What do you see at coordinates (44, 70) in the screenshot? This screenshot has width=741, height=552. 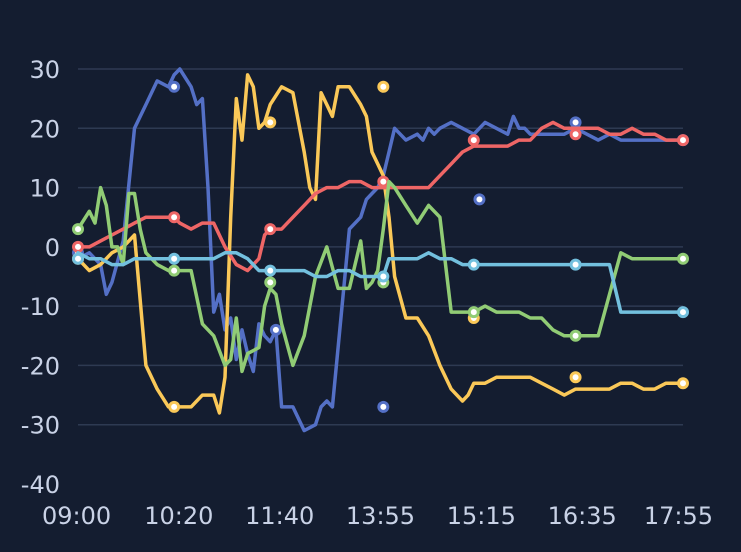 I see `y-tick-label: 30` at bounding box center [44, 70].